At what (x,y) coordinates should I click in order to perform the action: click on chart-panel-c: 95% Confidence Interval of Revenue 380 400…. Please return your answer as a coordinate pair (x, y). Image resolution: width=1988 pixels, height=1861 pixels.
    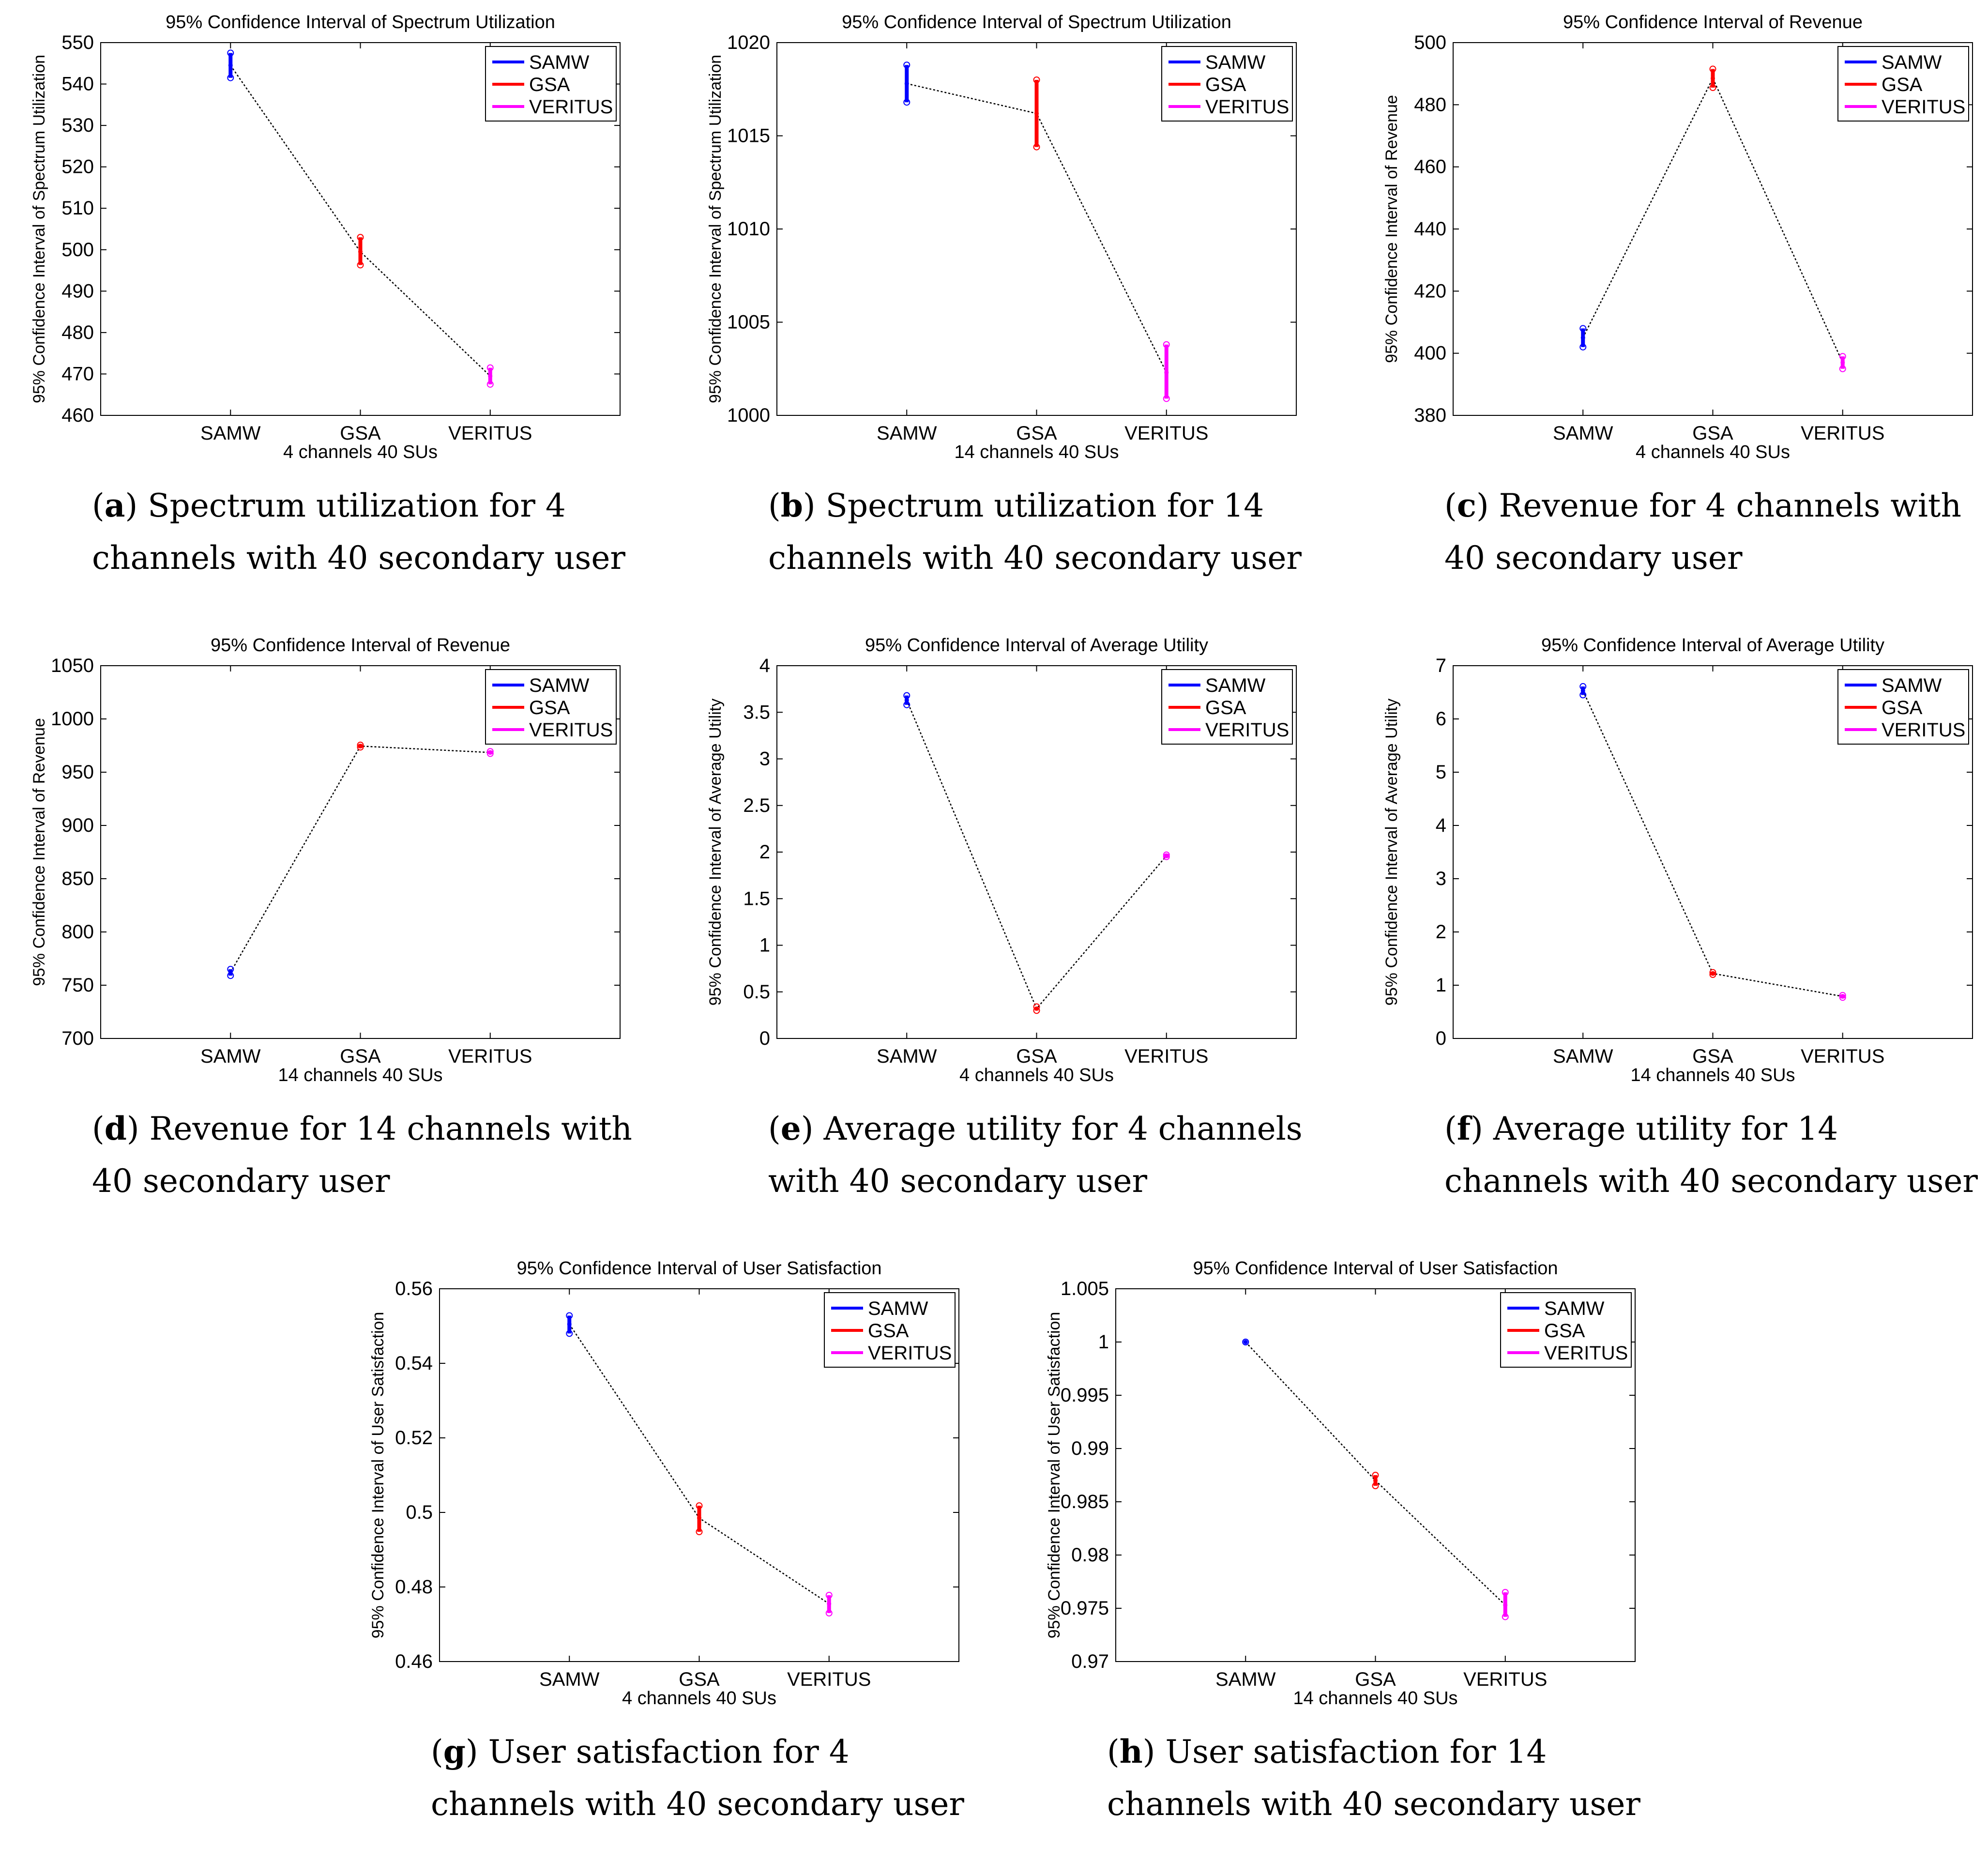
    Looking at the image, I should click on (1670, 308).